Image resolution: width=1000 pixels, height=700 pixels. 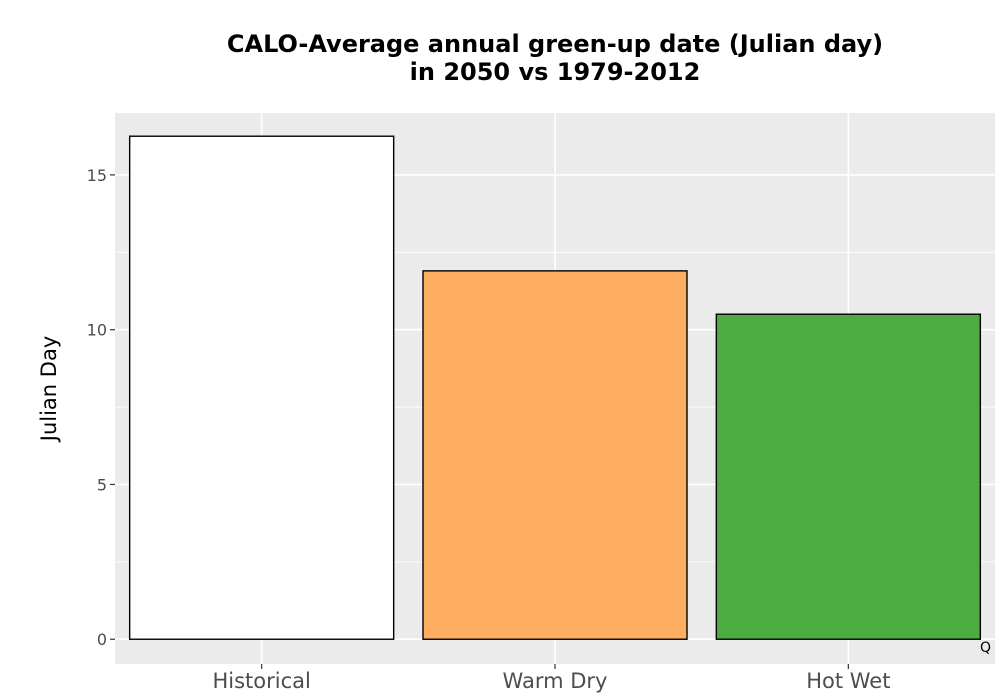 I want to click on x-tick-label: Historical, so click(x=261, y=681).